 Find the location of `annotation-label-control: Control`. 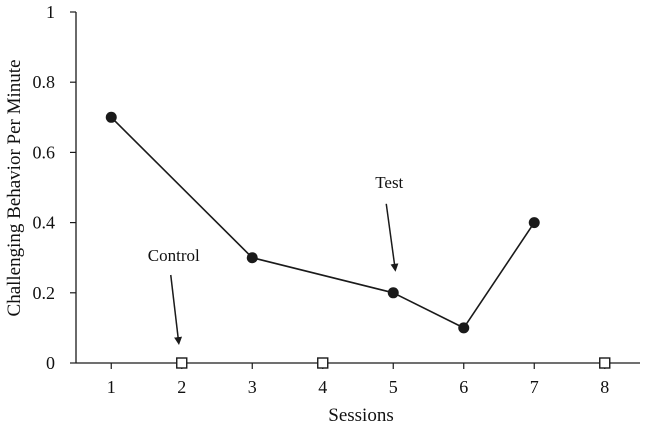

annotation-label-control: Control is located at coordinates (174, 255).